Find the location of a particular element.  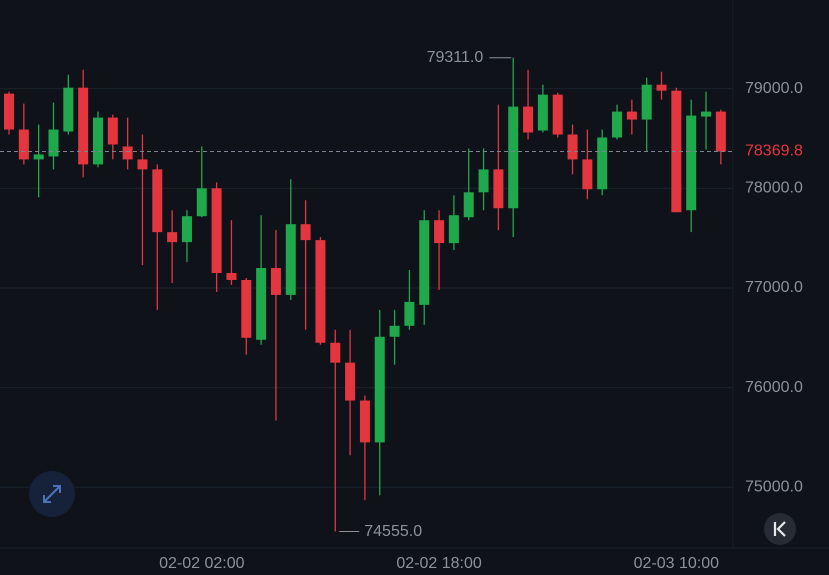

y-tick-label: 78000.0 is located at coordinates (774, 188).